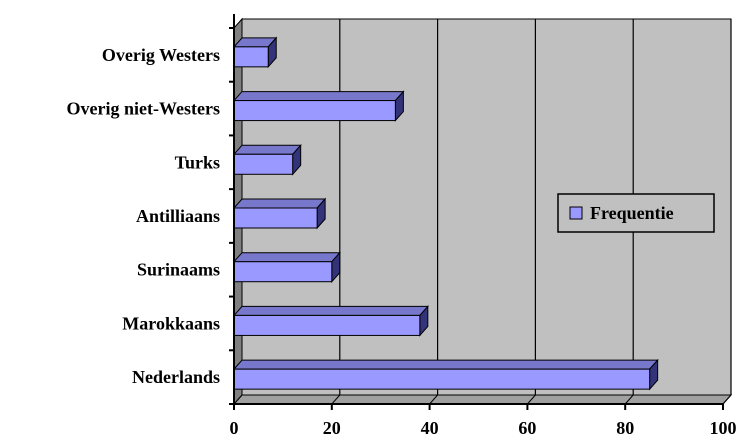  I want to click on x-tick-label: 20, so click(332, 428).